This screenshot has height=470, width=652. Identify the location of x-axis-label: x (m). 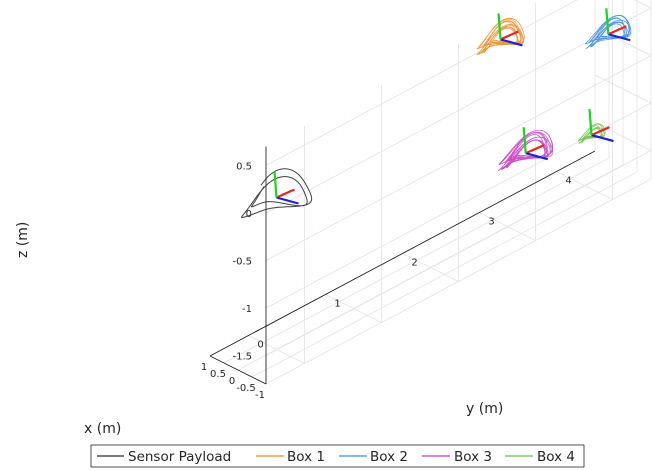
(102, 429).